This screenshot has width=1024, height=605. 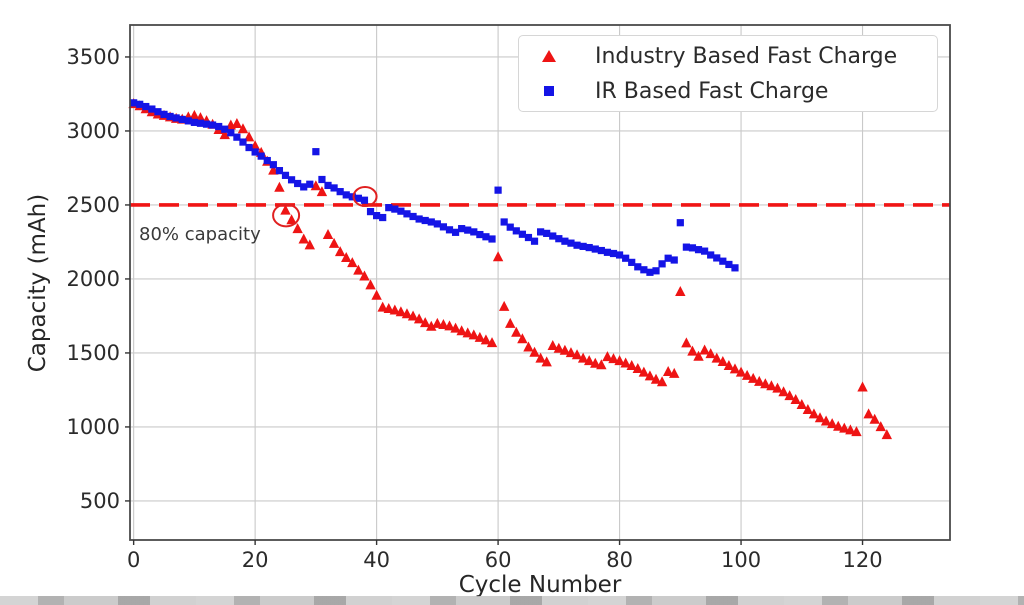 What do you see at coordinates (540, 585) in the screenshot?
I see `x-axis-title: Cycle Number` at bounding box center [540, 585].